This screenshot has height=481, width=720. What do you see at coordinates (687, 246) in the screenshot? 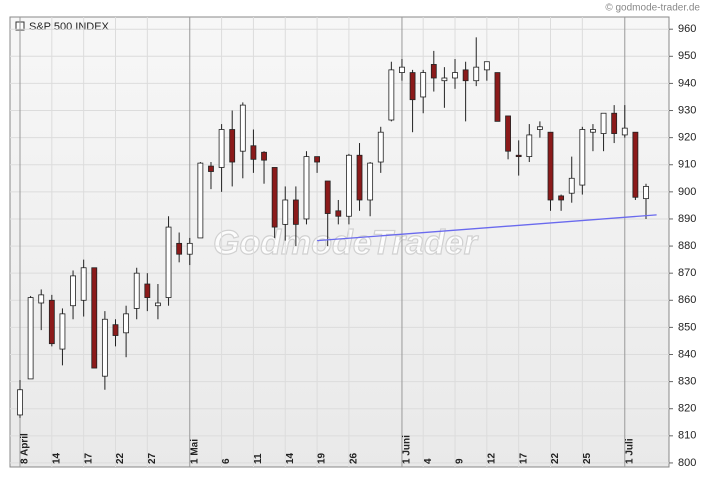
I see `y-tick-label: 880` at bounding box center [687, 246].